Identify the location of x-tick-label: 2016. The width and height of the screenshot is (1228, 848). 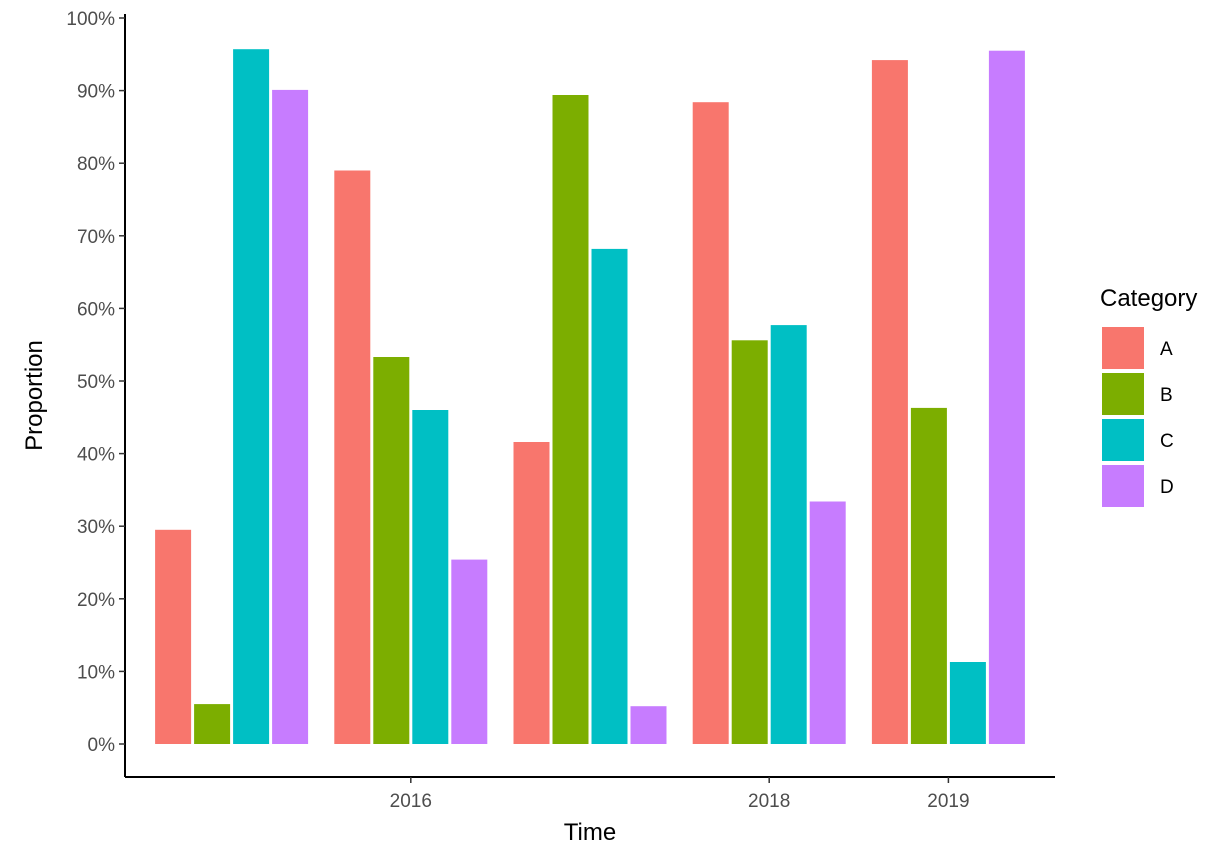
(411, 801).